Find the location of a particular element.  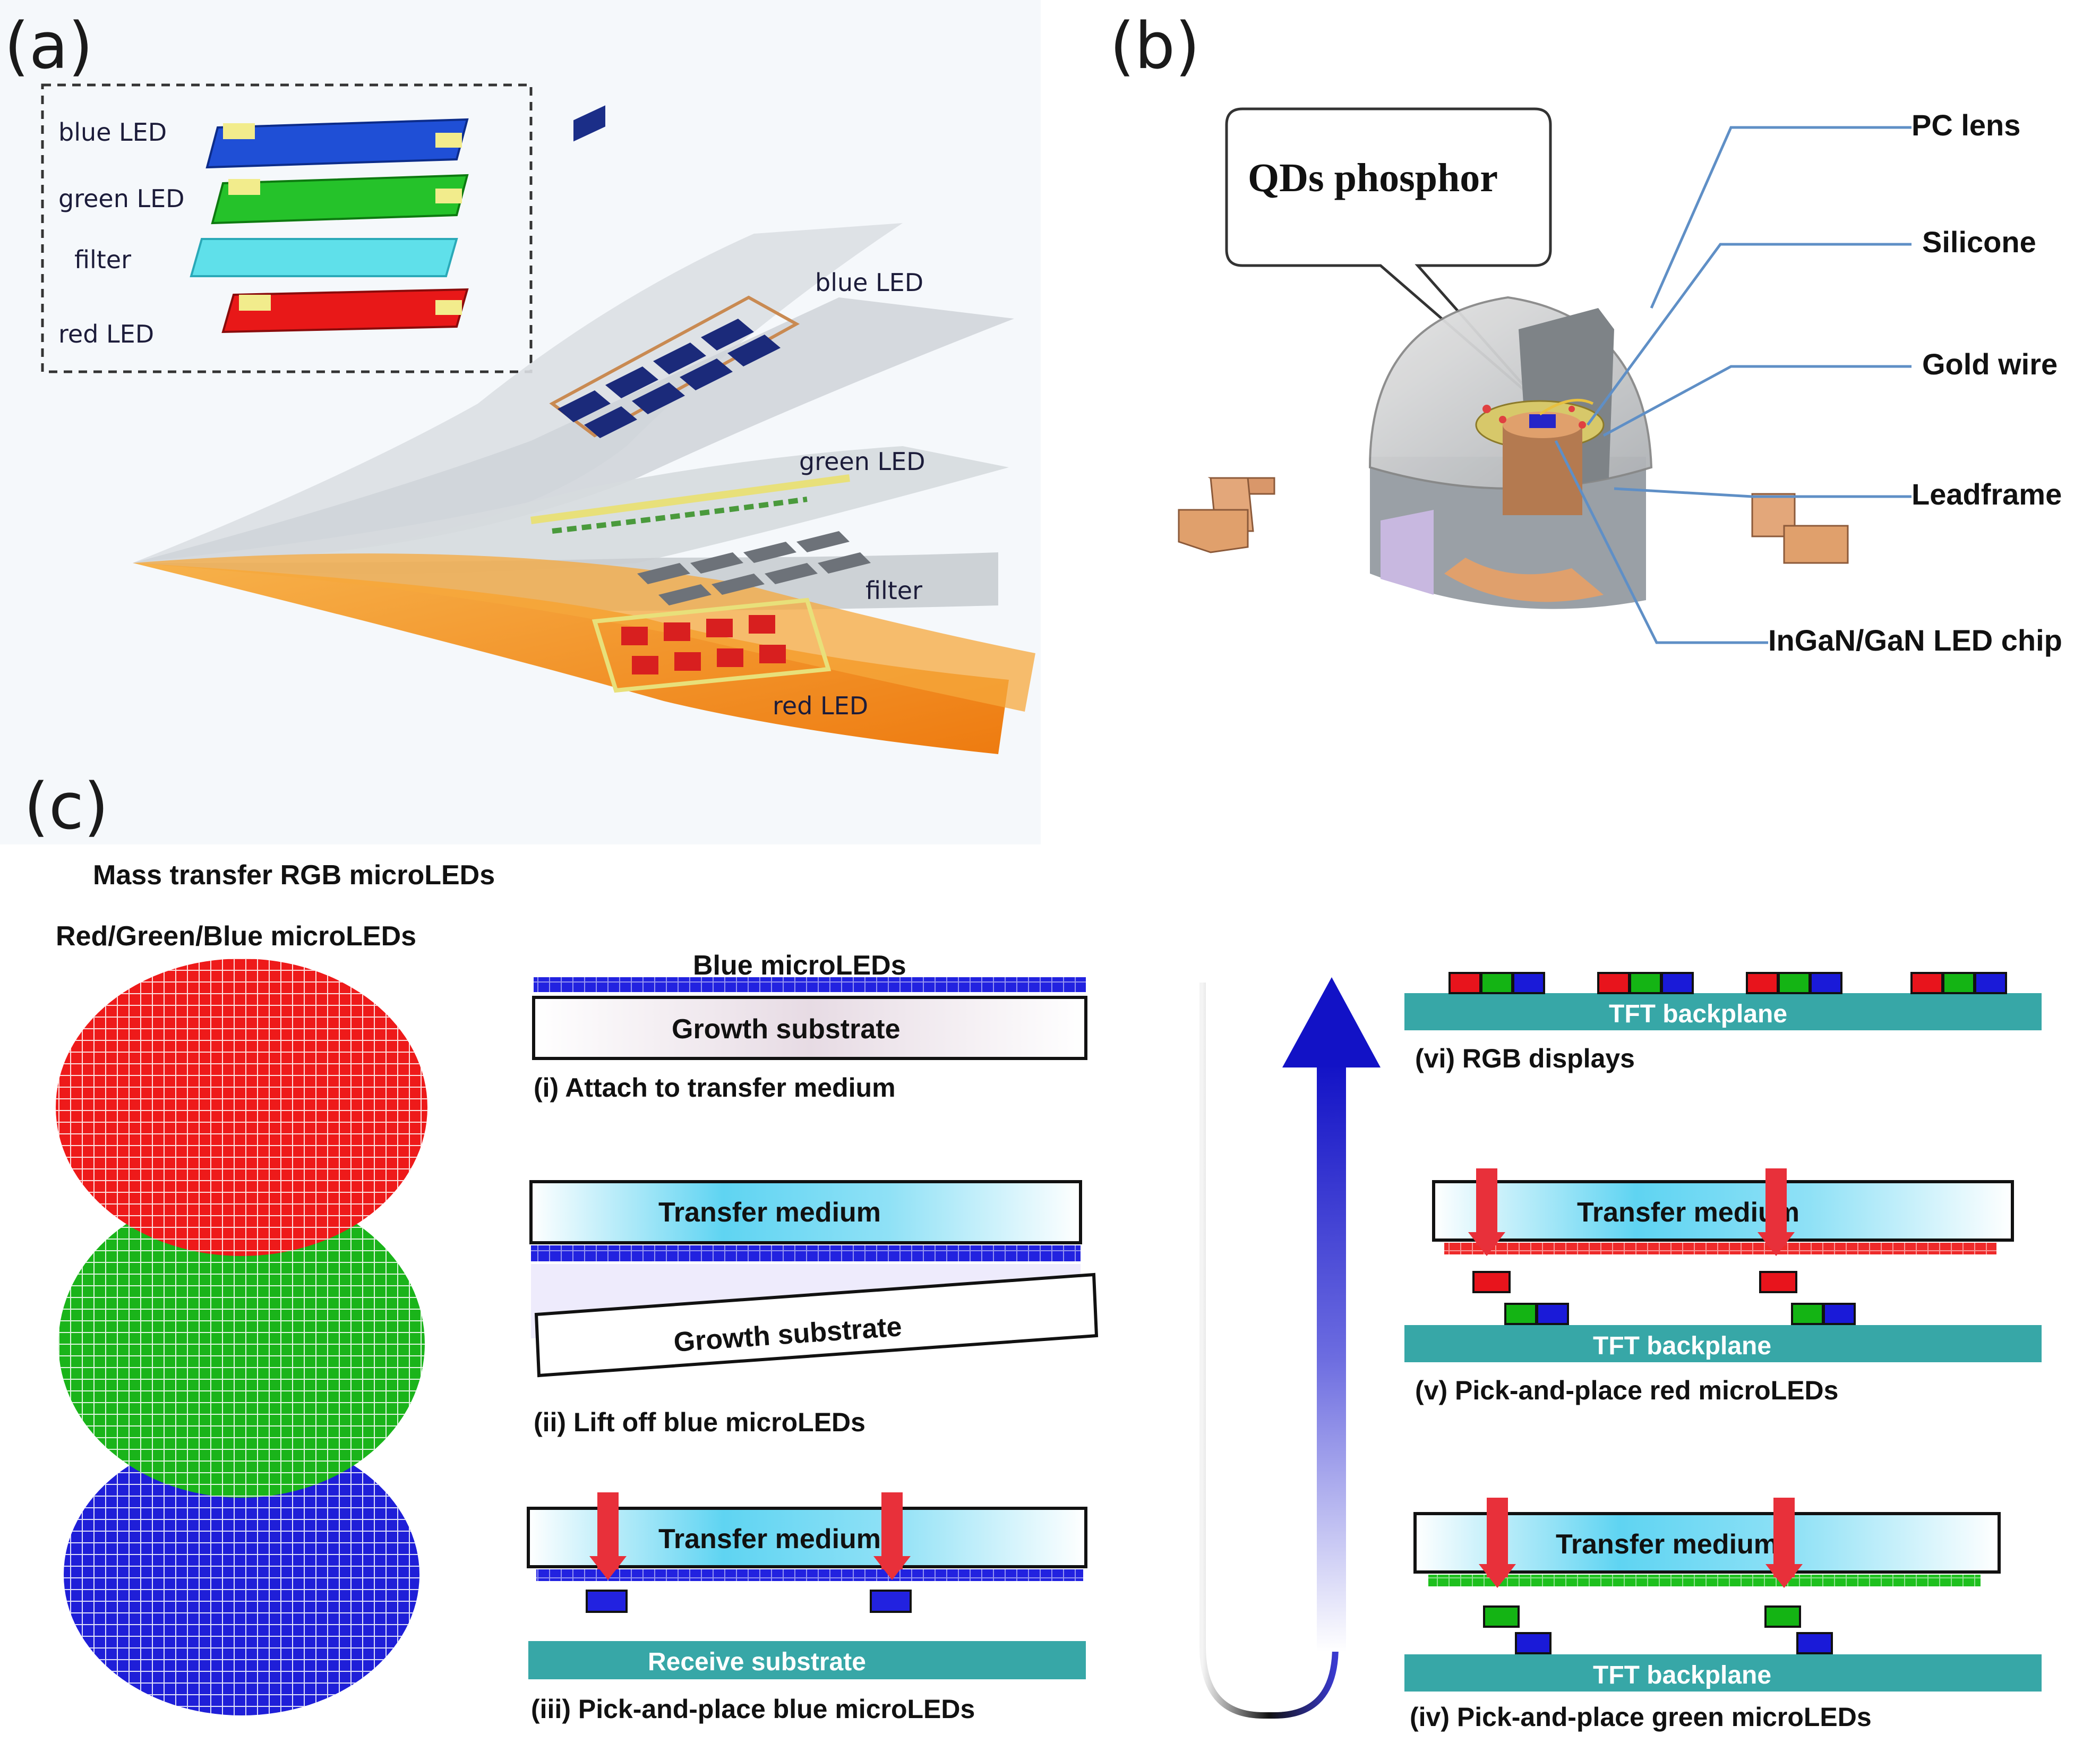

picked-blue-led is located at coordinates (891, 1601).